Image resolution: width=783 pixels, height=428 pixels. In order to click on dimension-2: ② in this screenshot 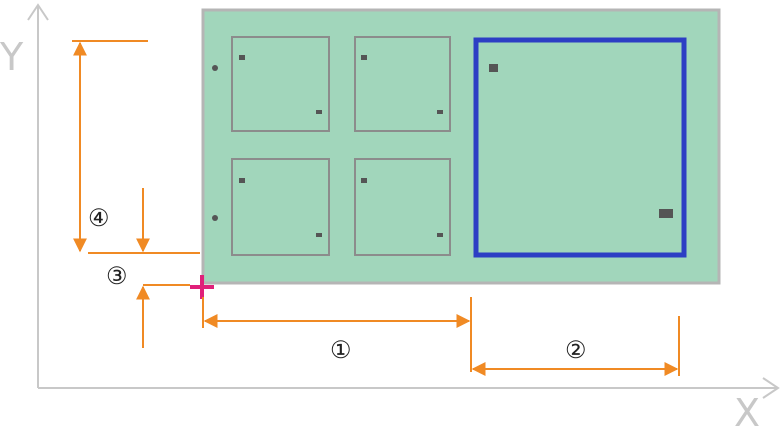, I will do `click(575, 346)`.